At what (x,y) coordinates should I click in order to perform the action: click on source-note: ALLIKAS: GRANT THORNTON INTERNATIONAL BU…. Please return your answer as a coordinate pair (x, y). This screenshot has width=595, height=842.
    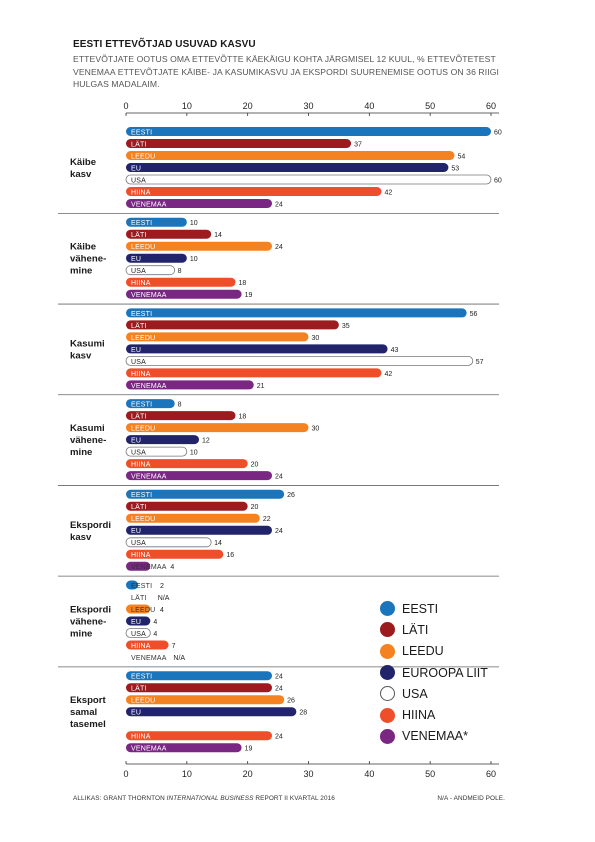
    Looking at the image, I should click on (204, 798).